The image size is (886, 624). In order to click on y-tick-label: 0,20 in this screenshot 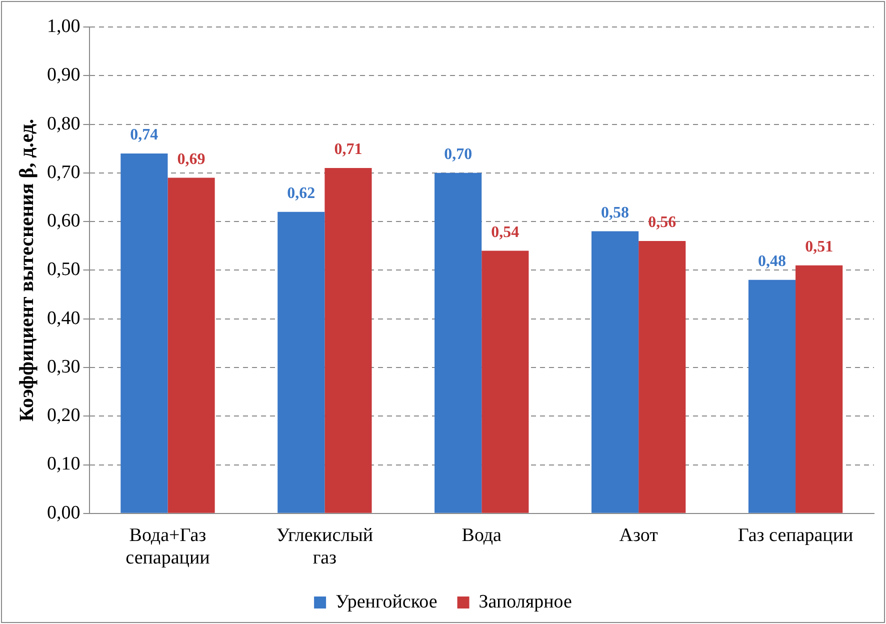, I will do `click(63, 415)`.